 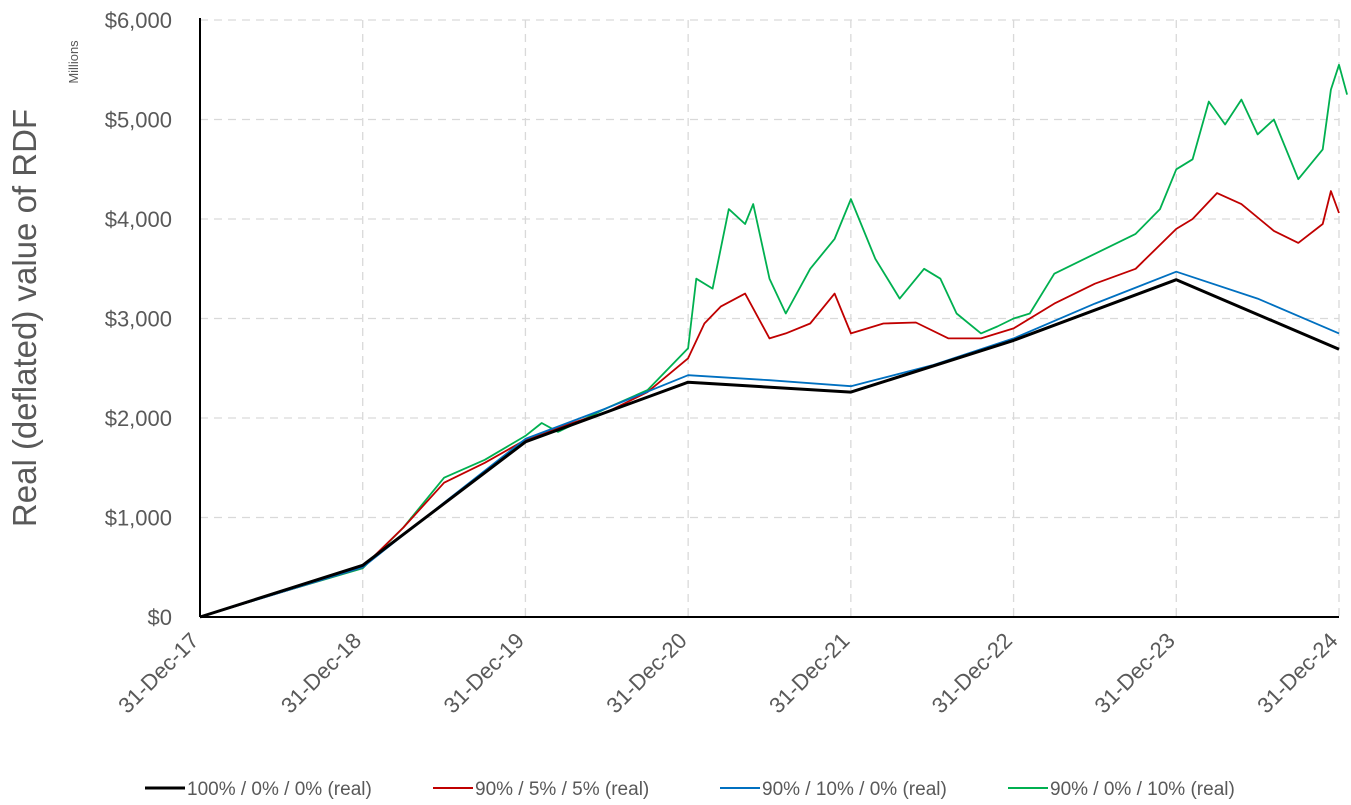 I want to click on x-tick-label: 31-Dec-24, so click(x=1297, y=673).